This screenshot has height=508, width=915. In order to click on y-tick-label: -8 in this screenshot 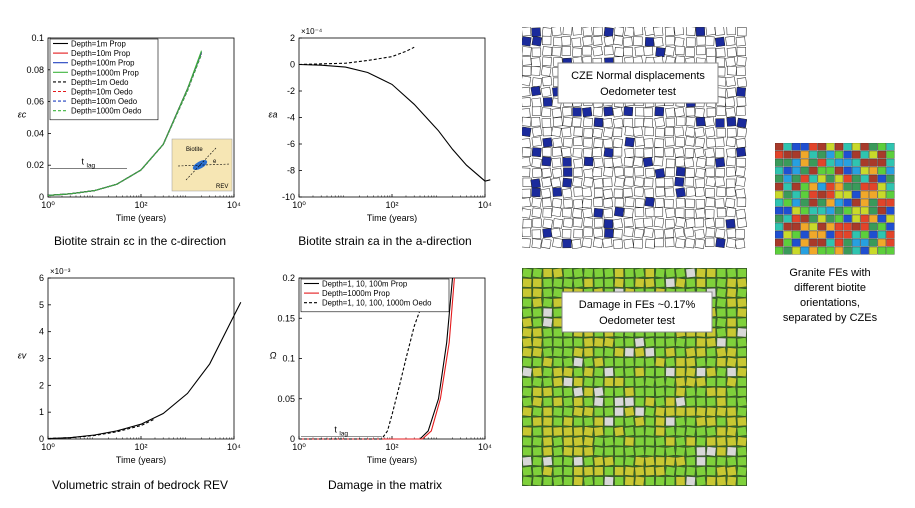, I will do `click(291, 171)`.